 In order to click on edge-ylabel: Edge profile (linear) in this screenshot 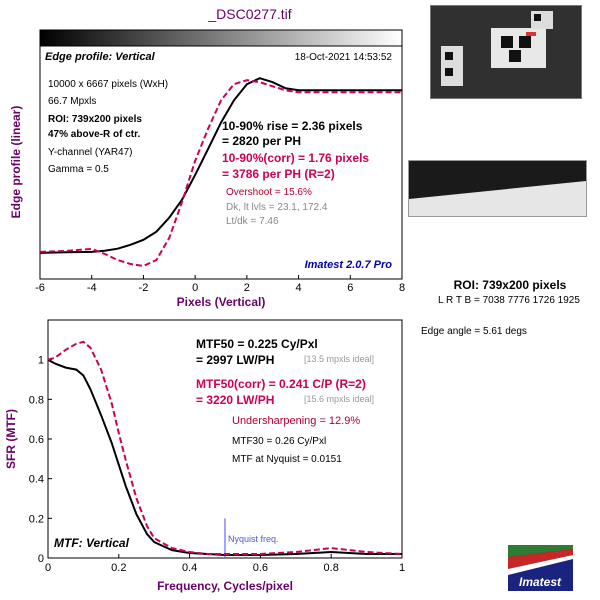, I will do `click(16, 162)`.